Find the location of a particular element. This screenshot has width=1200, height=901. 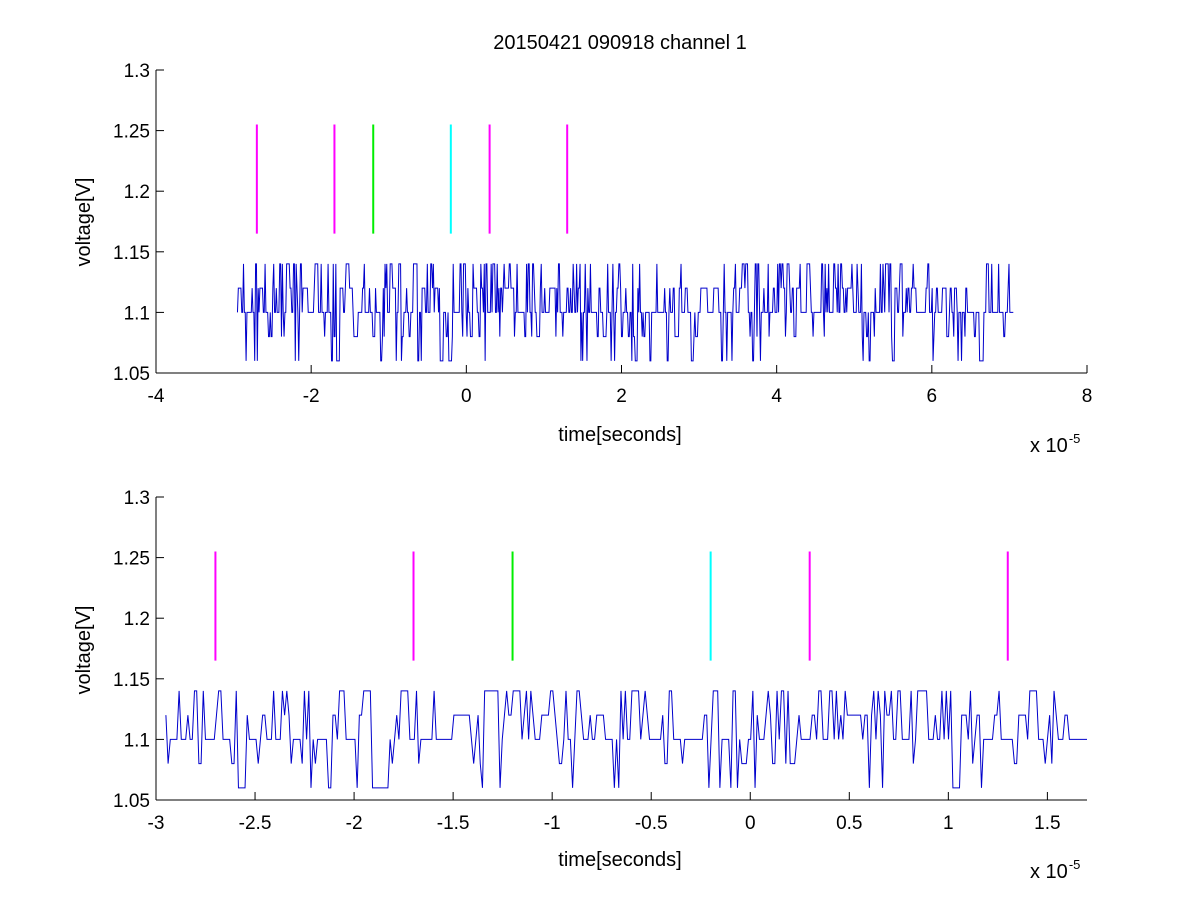

bottom-plot-x-tick-label: 1.5 is located at coordinates (1047, 823).